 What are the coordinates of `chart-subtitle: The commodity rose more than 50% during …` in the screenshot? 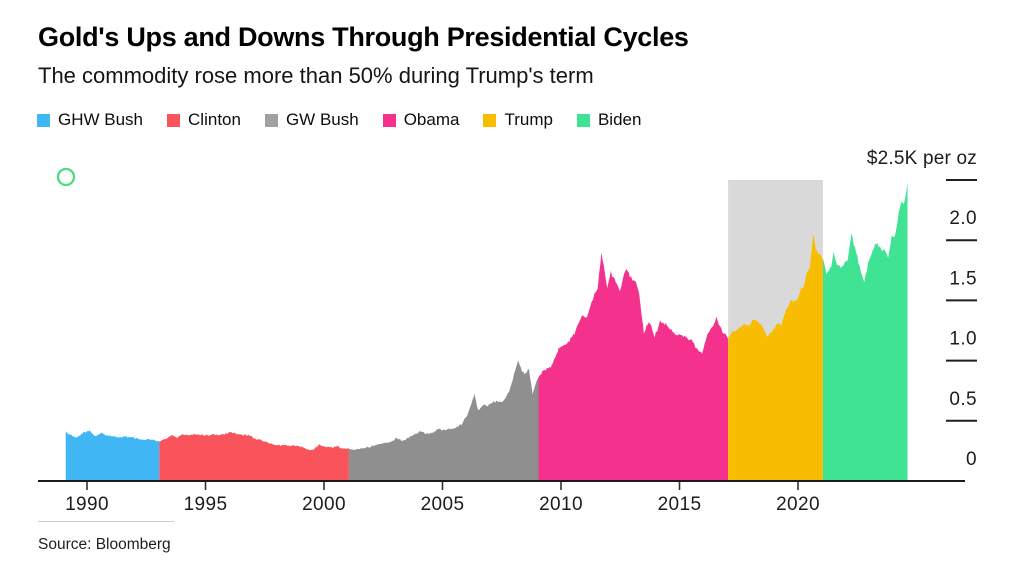 It's located at (316, 75).